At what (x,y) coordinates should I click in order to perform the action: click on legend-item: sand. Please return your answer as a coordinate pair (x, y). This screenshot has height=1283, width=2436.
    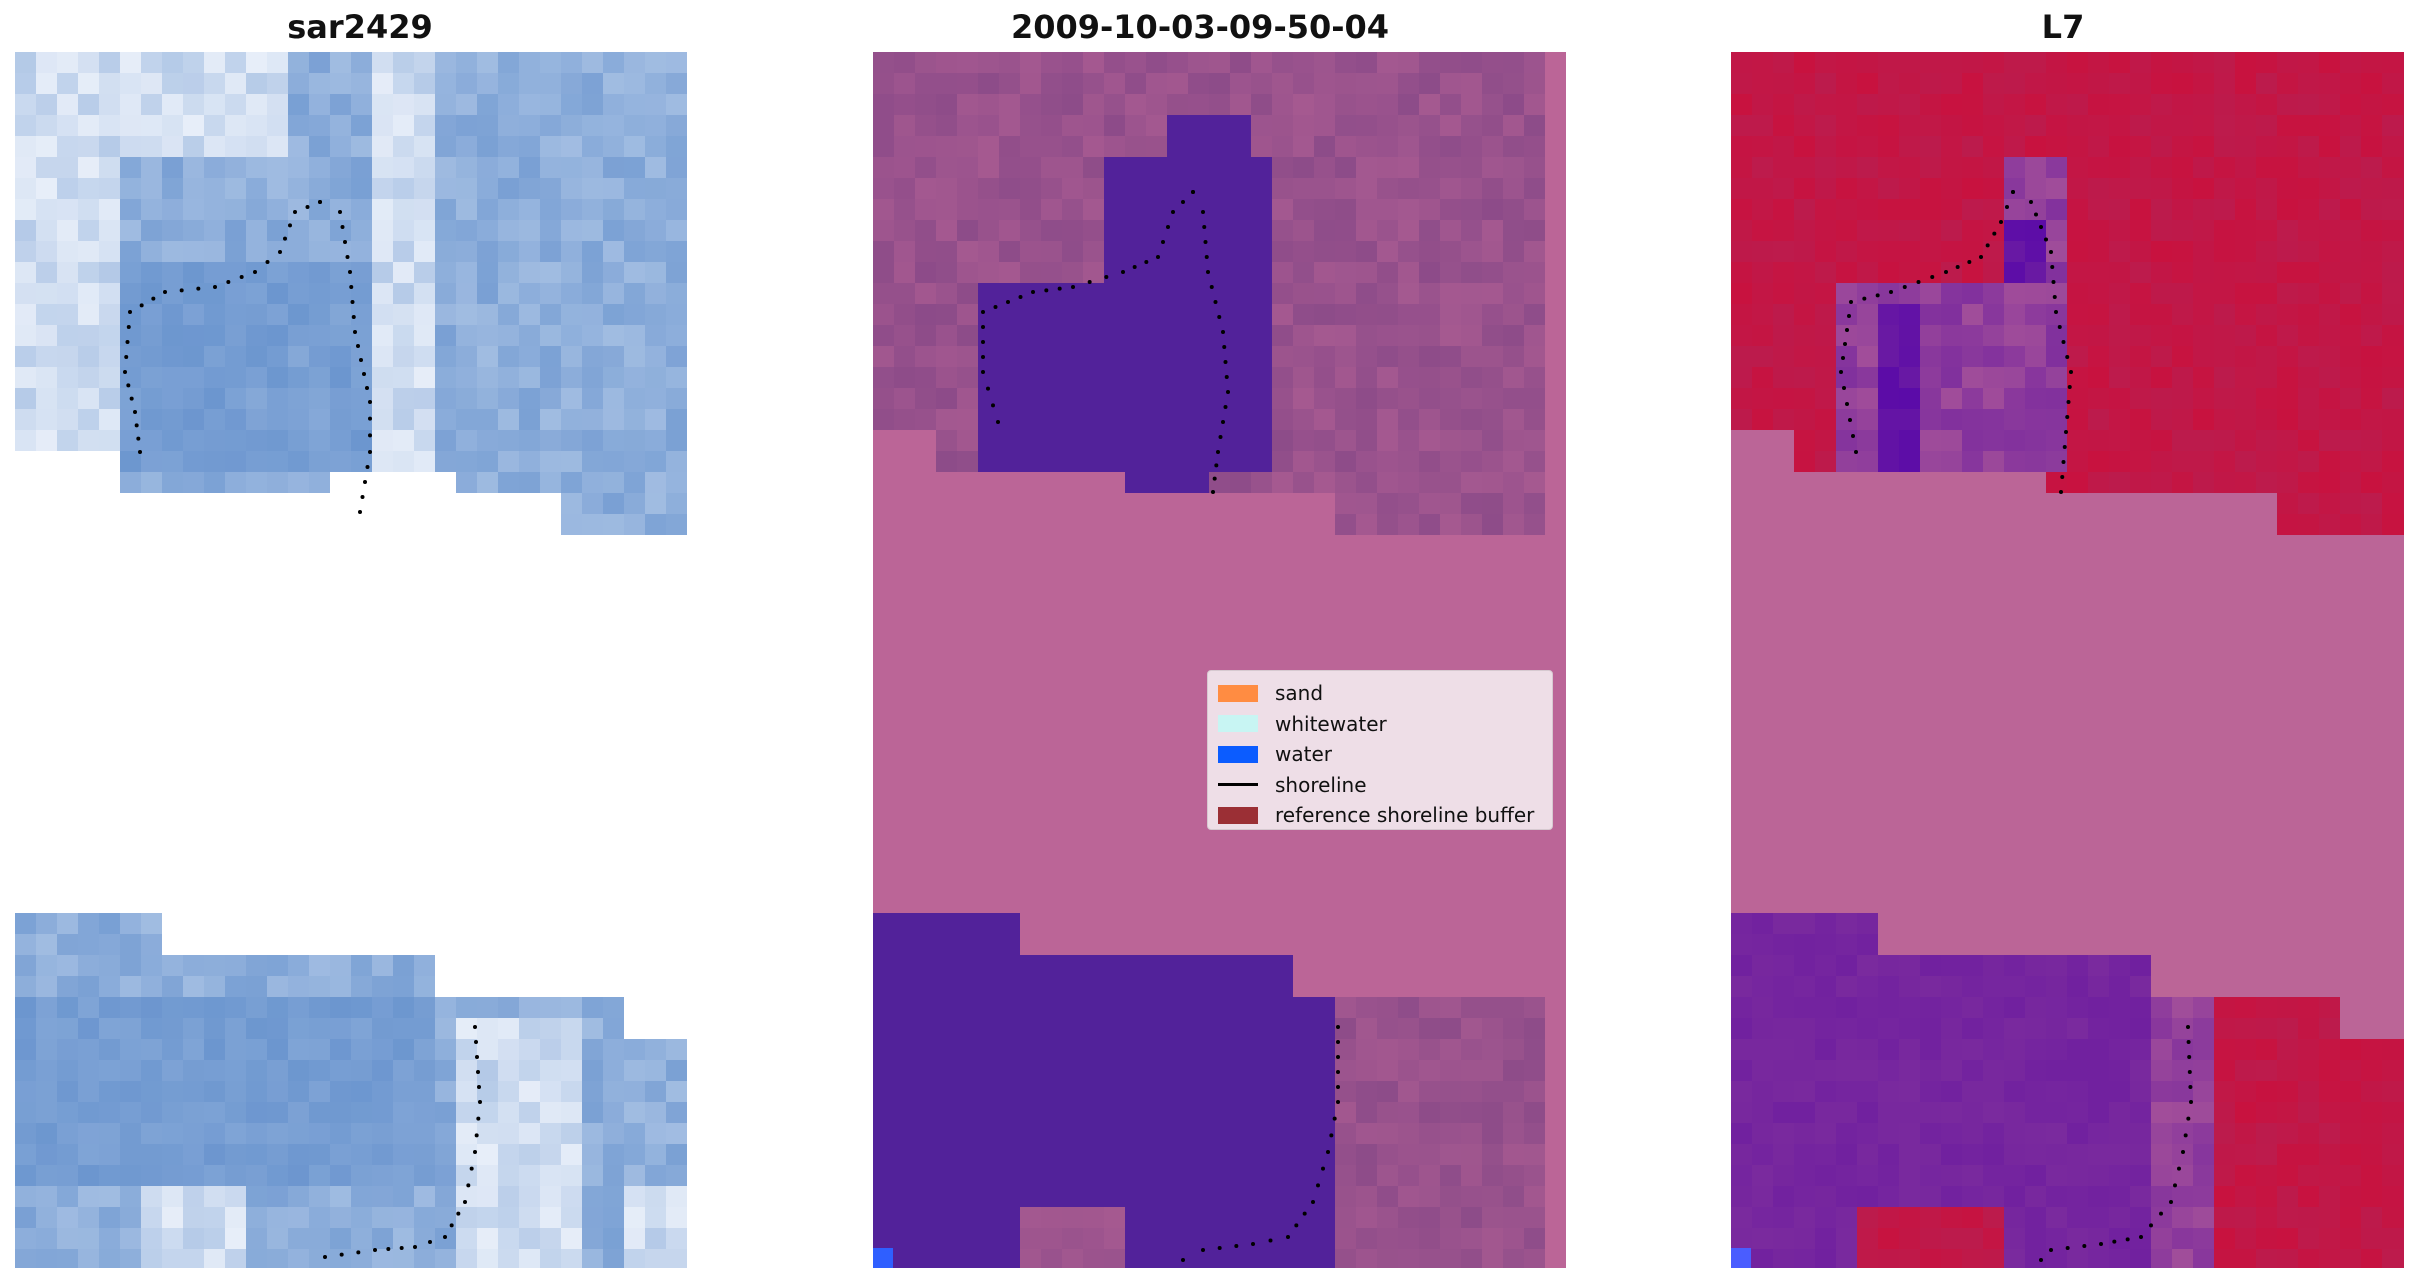
    Looking at the image, I should click on (1380, 693).